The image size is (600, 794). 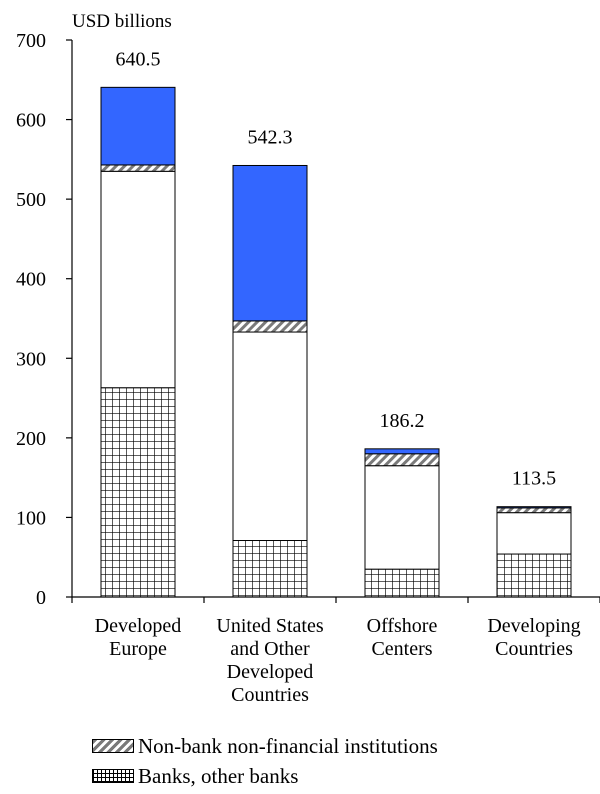 What do you see at coordinates (31, 280) in the screenshot?
I see `y-tick-label: 400` at bounding box center [31, 280].